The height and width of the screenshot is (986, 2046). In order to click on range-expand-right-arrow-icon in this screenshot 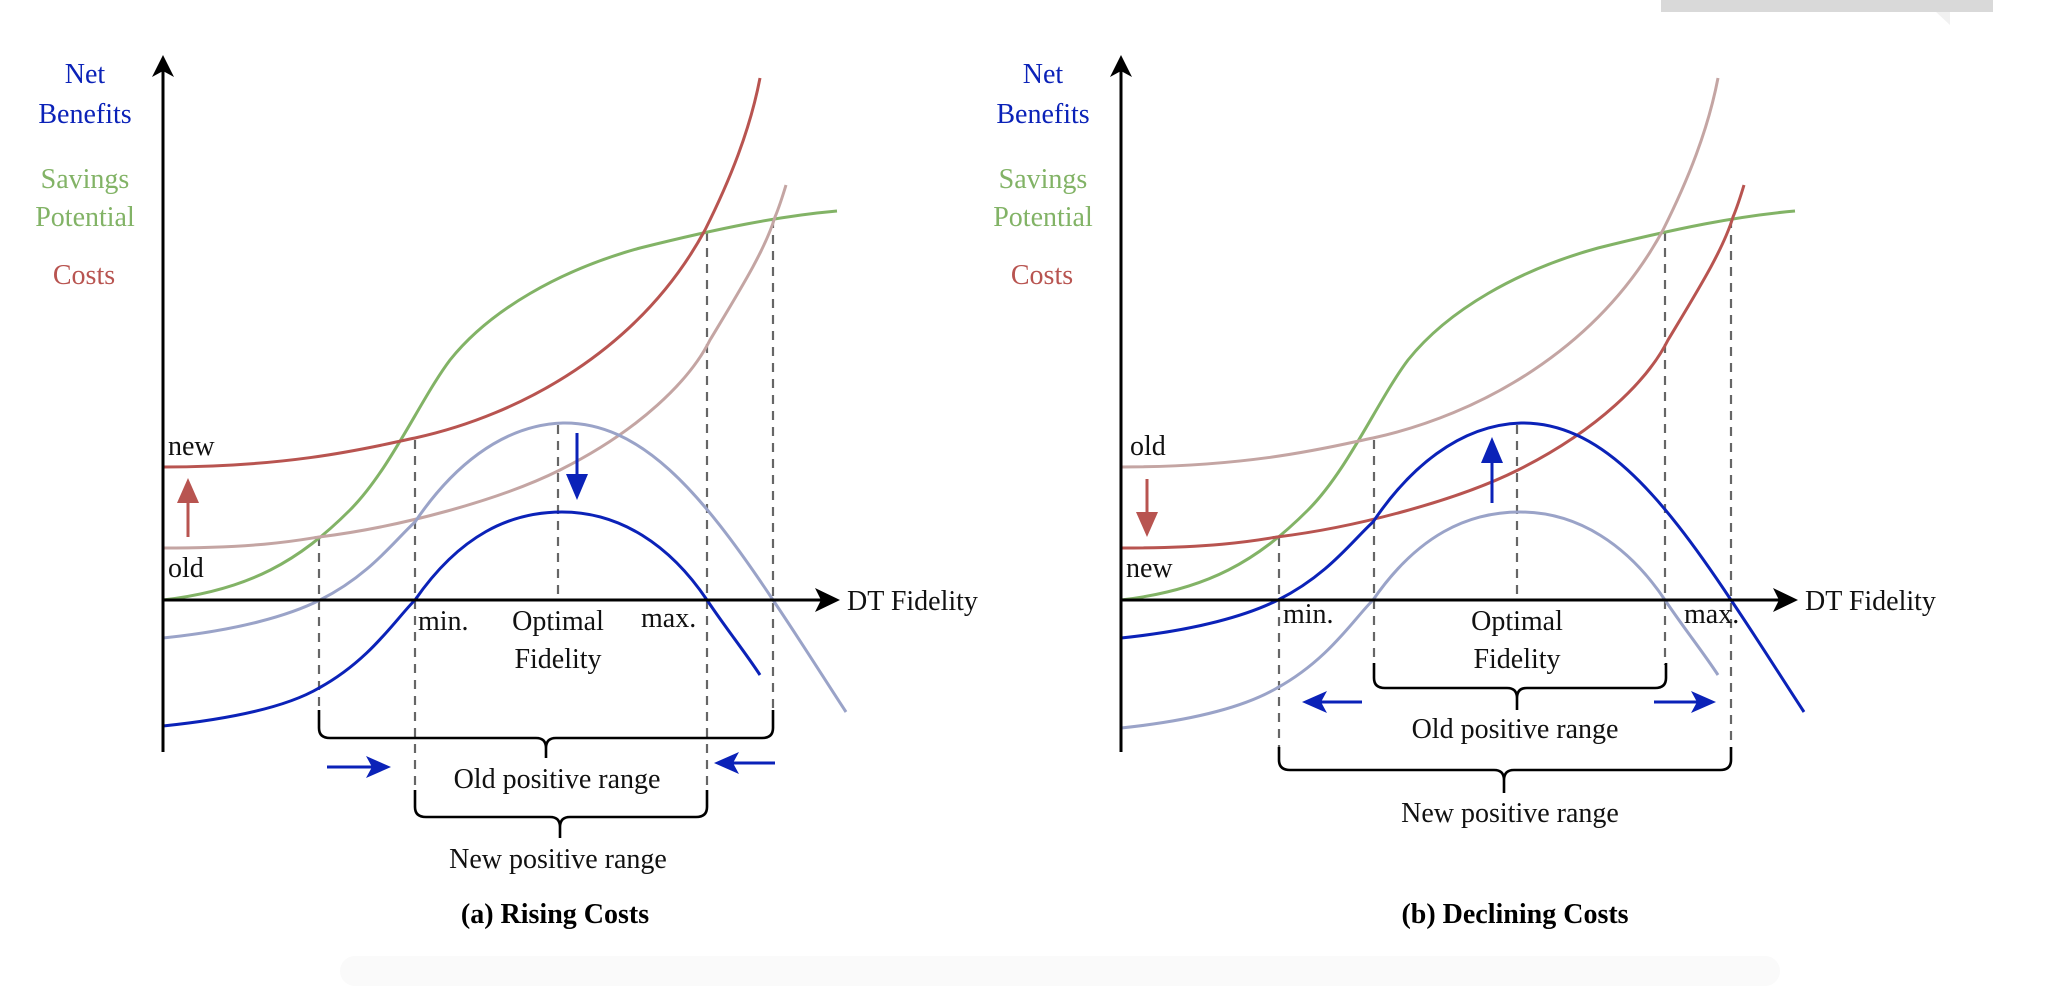, I will do `click(1685, 702)`.